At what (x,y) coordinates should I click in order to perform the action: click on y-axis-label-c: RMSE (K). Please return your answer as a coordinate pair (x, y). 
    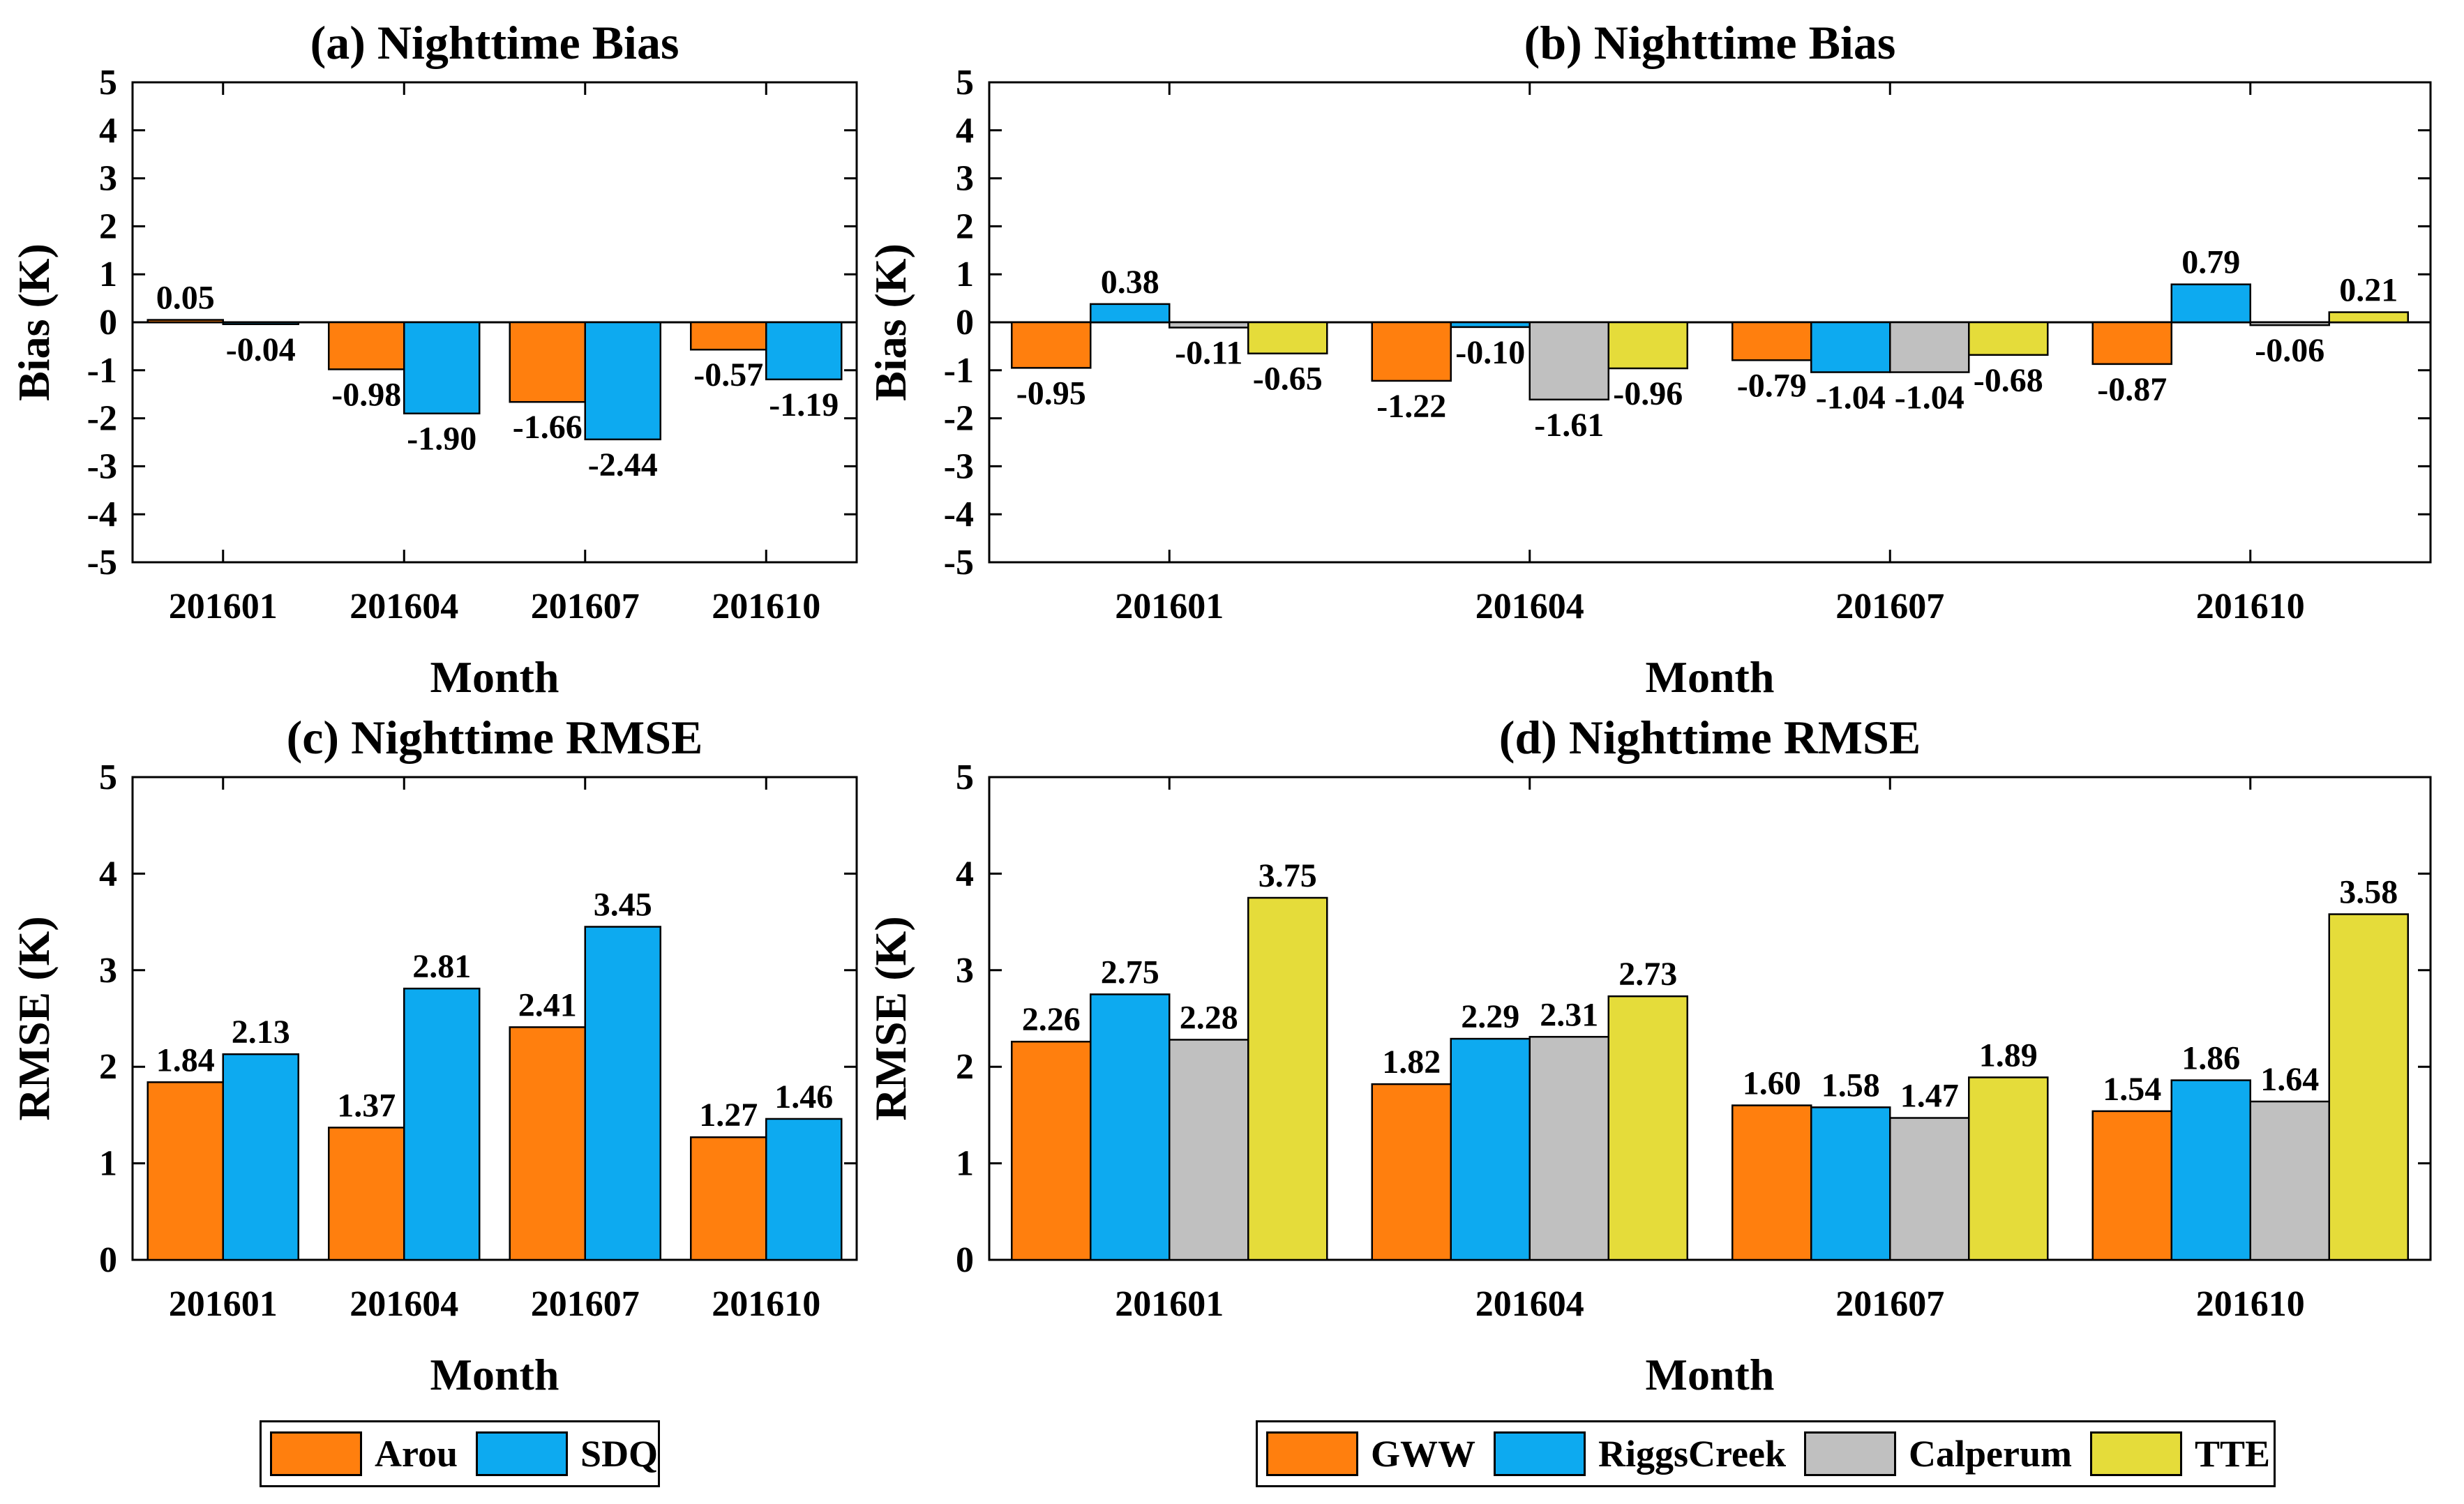
    Looking at the image, I should click on (34, 1018).